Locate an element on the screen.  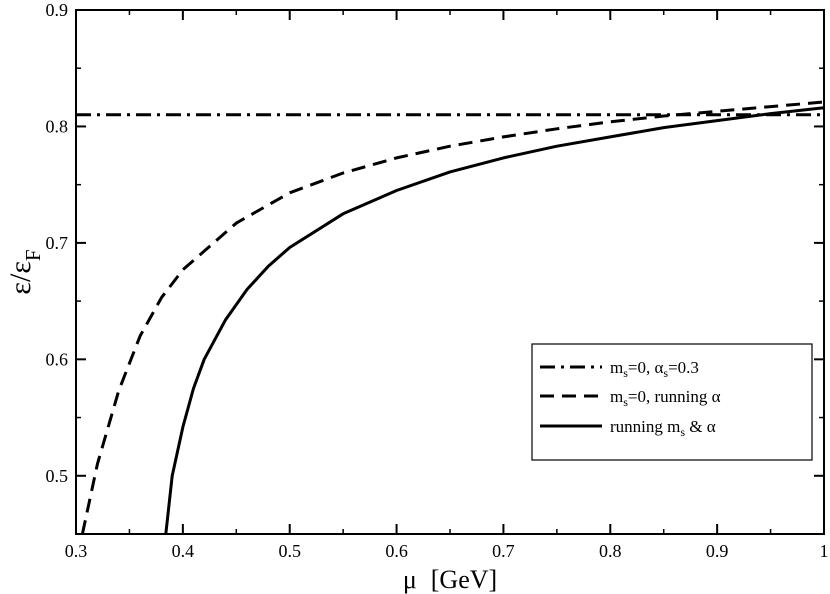
y-axis-title: ε/εF is located at coordinates (24, 271).